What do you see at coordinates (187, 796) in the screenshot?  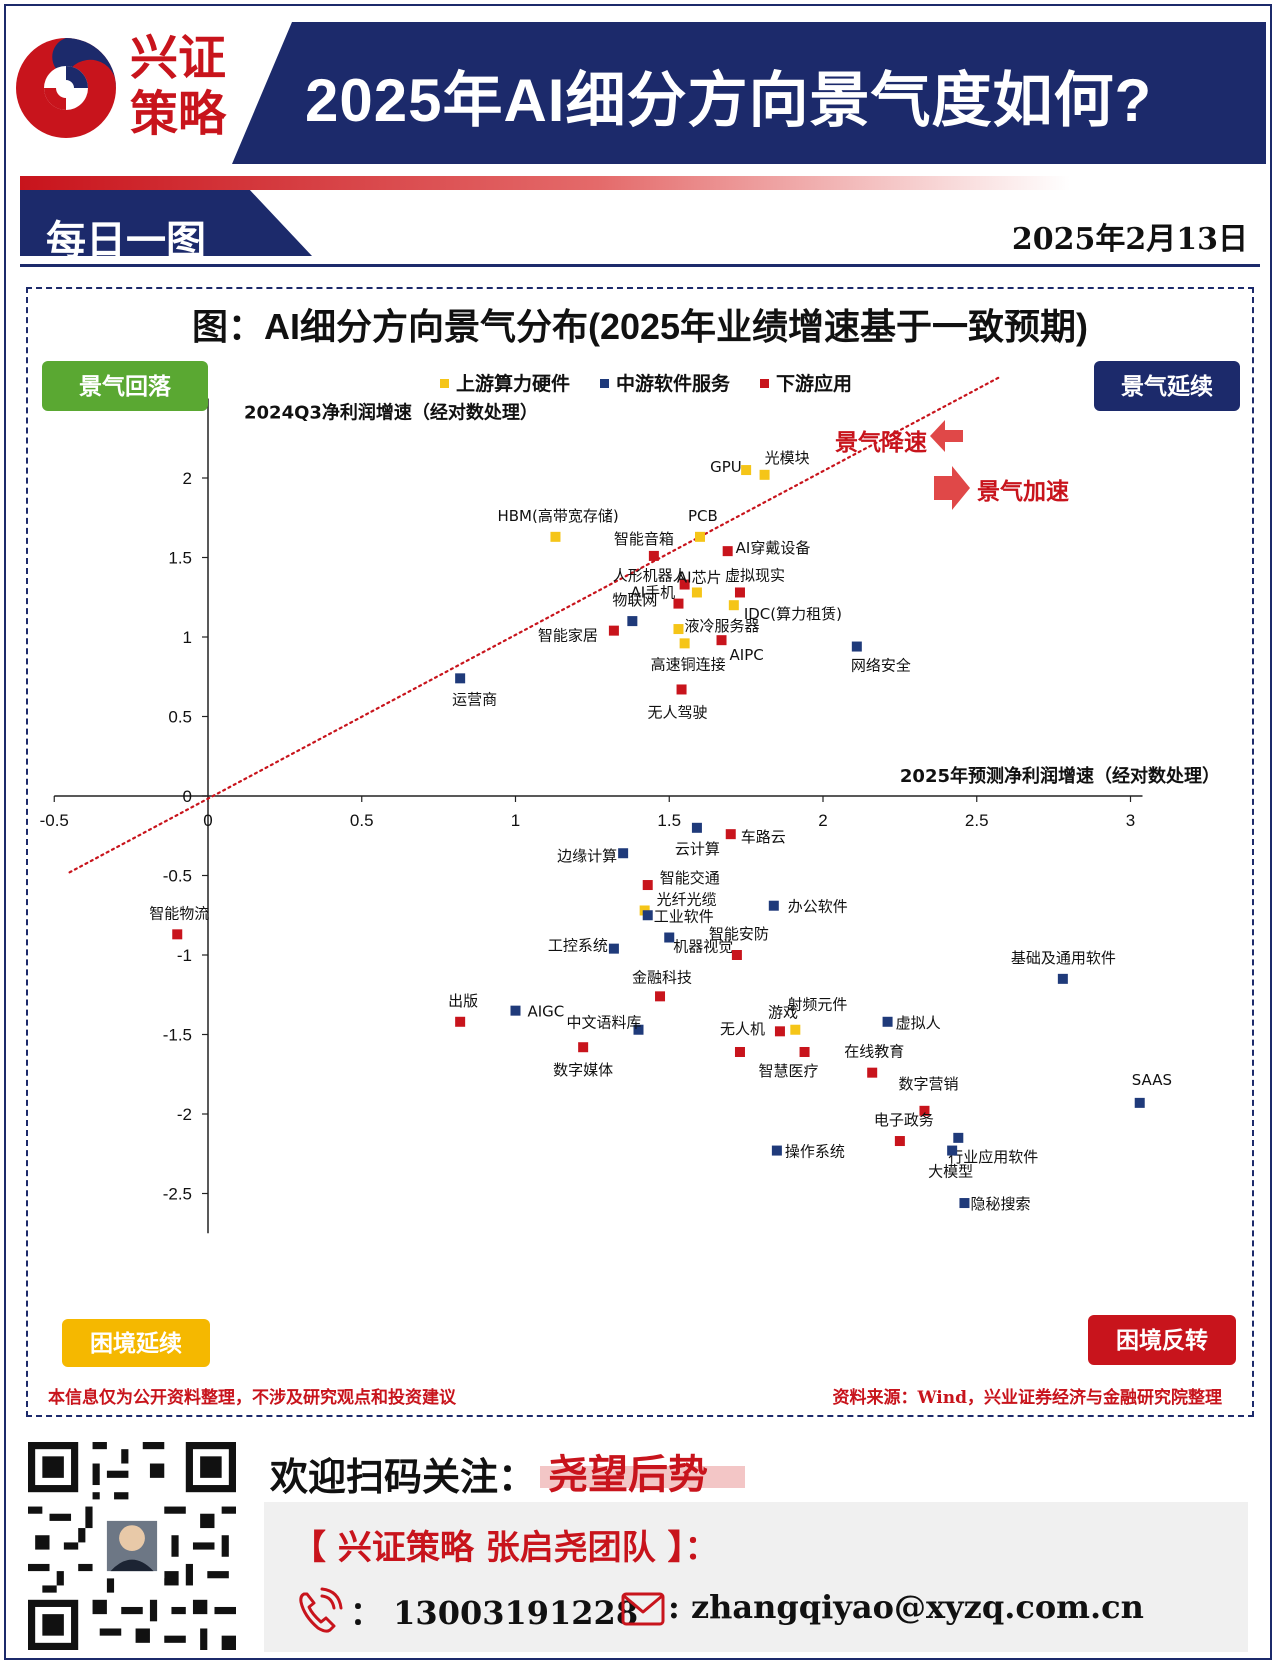 I see `y-tick-label: 0` at bounding box center [187, 796].